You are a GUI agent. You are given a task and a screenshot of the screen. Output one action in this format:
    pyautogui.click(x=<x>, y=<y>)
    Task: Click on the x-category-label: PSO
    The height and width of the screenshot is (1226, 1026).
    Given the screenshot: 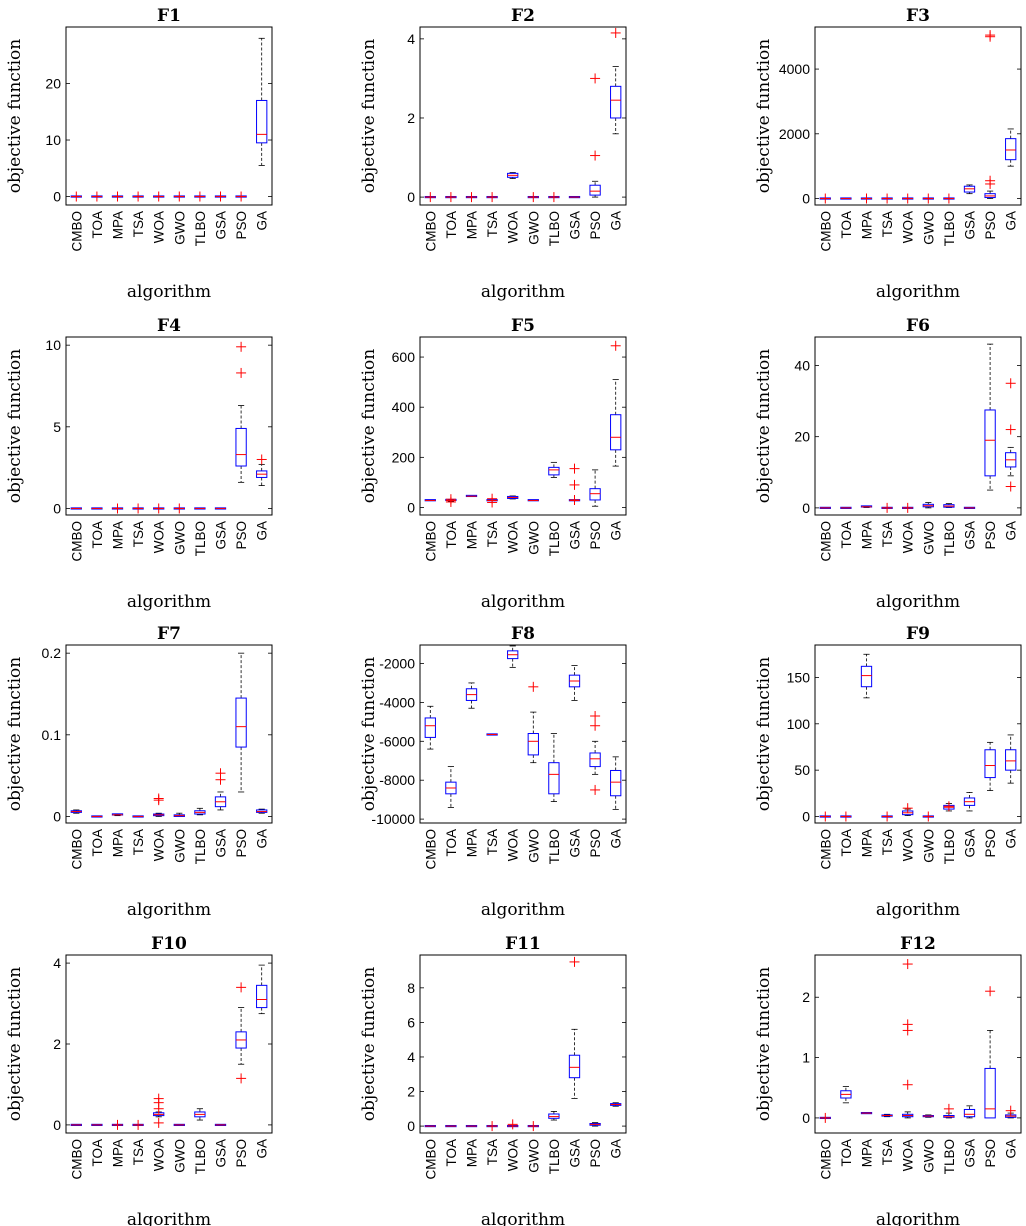 What is the action you would take?
    pyautogui.click(x=595, y=535)
    